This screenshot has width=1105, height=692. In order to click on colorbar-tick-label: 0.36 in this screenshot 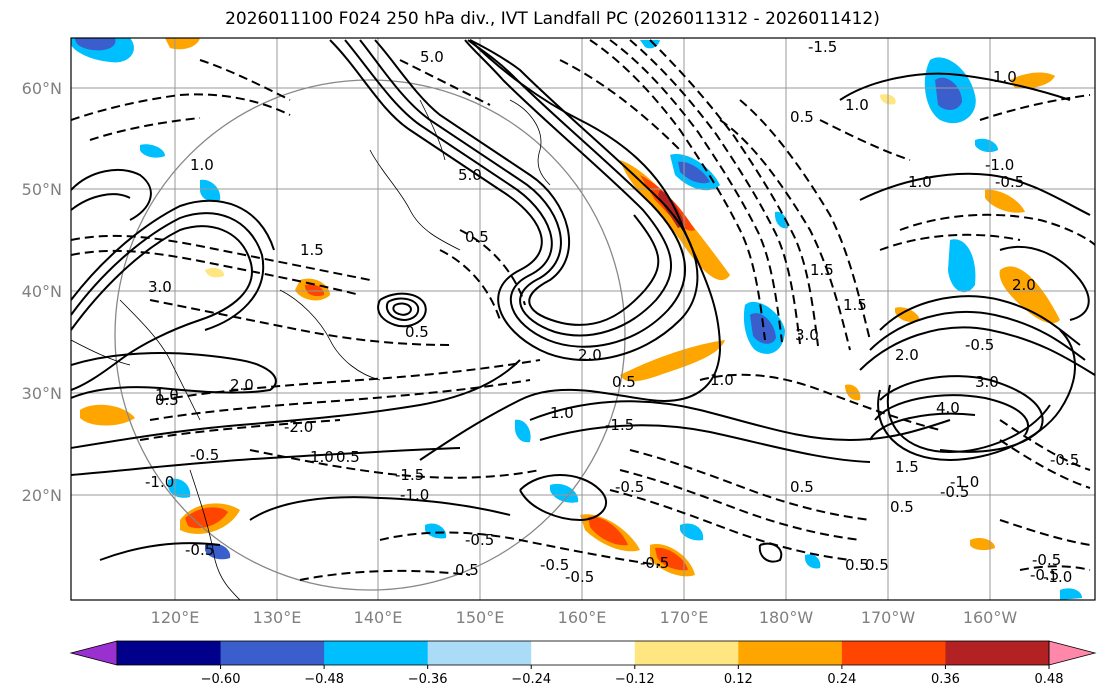, I will do `click(945, 679)`.